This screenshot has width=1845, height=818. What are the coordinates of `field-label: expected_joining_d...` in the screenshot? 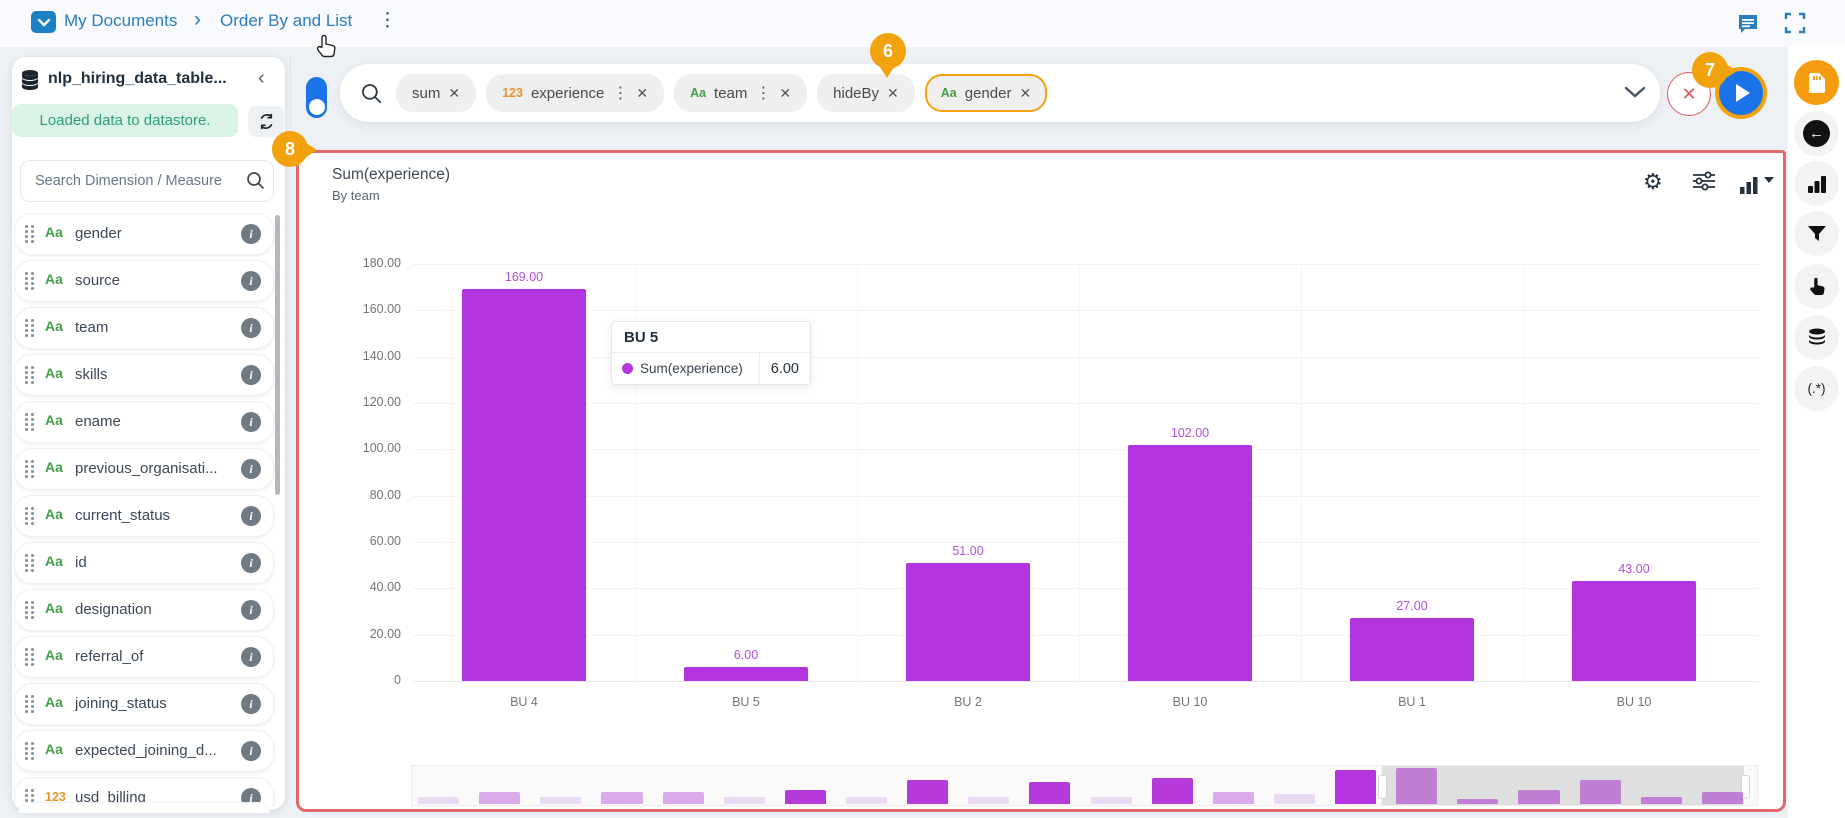 It's located at (146, 750).